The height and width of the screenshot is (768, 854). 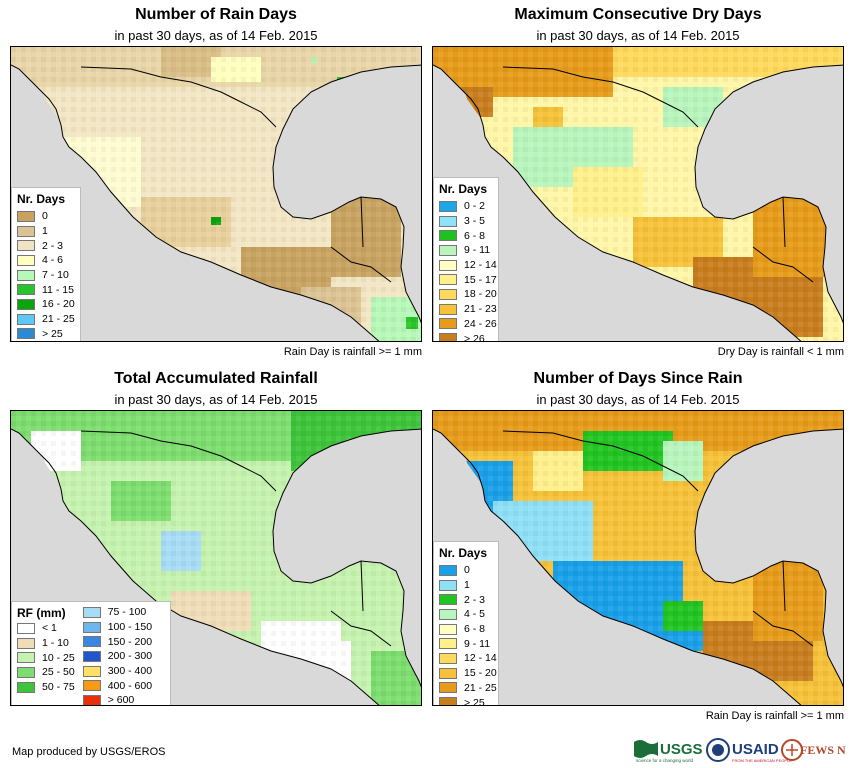 I want to click on legend-item: 4 - 5, so click(x=466, y=614).